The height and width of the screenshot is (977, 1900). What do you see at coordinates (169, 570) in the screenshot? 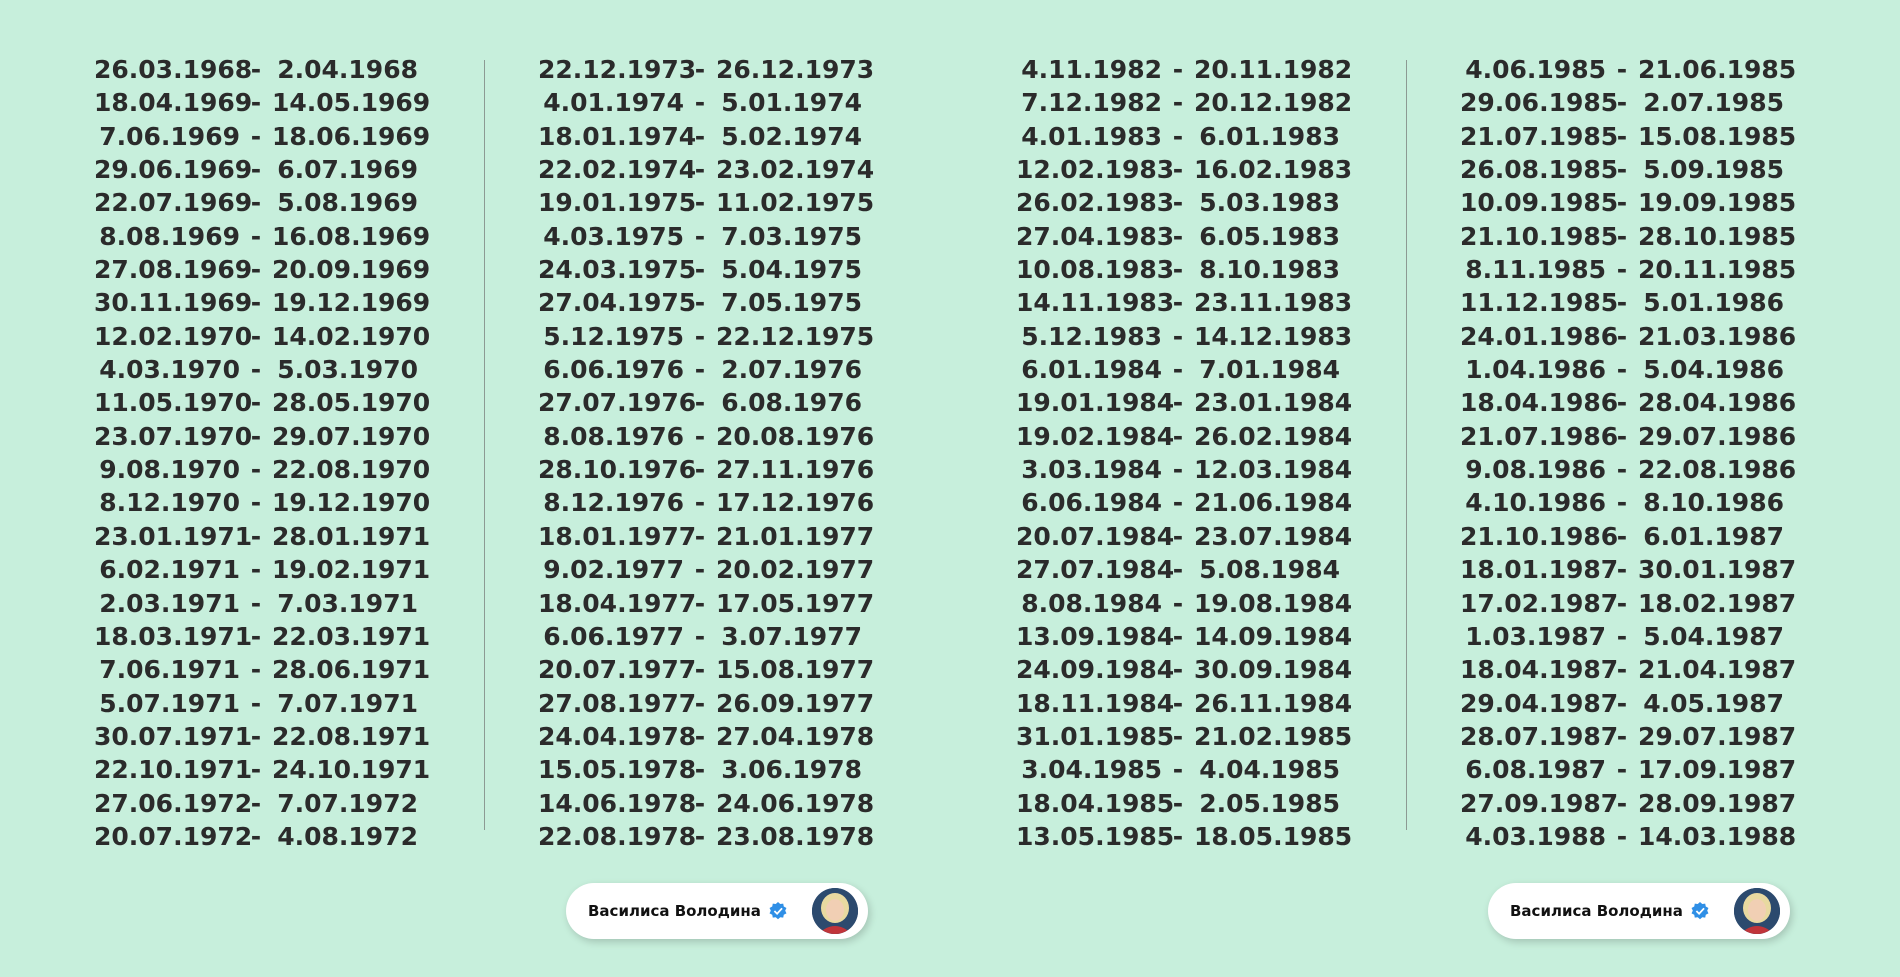
I see `start-date: 6.02.1971` at bounding box center [169, 570].